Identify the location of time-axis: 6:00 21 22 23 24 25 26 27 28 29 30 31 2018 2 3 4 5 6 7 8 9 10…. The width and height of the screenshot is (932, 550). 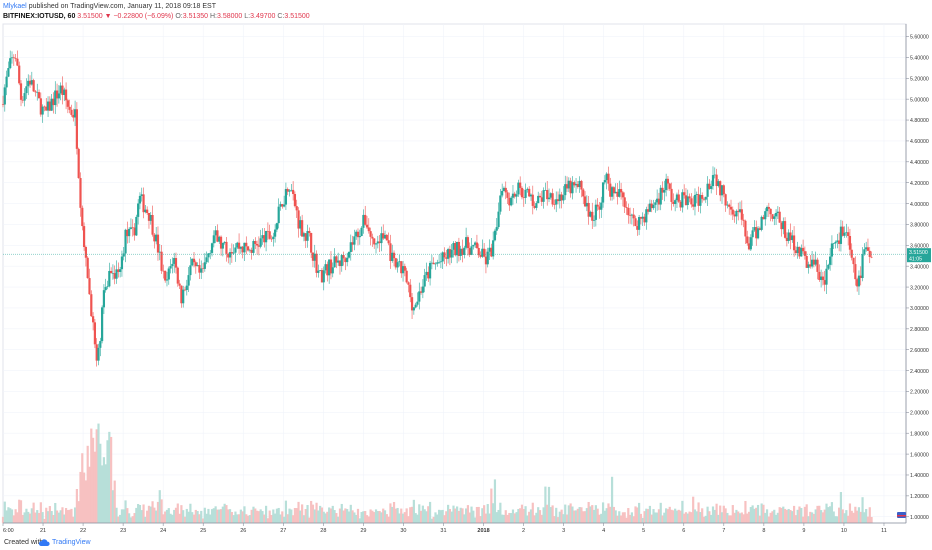
(454, 528).